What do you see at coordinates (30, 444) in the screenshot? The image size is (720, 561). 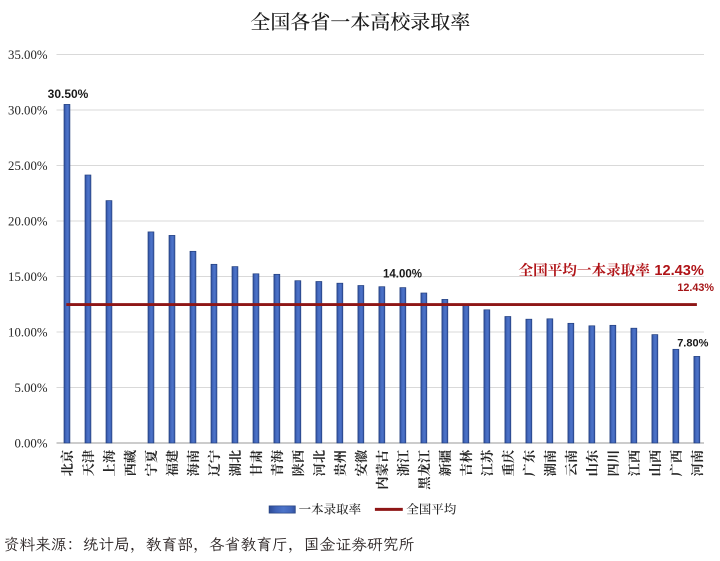 I see `svg-text: 0.00%` at bounding box center [30, 444].